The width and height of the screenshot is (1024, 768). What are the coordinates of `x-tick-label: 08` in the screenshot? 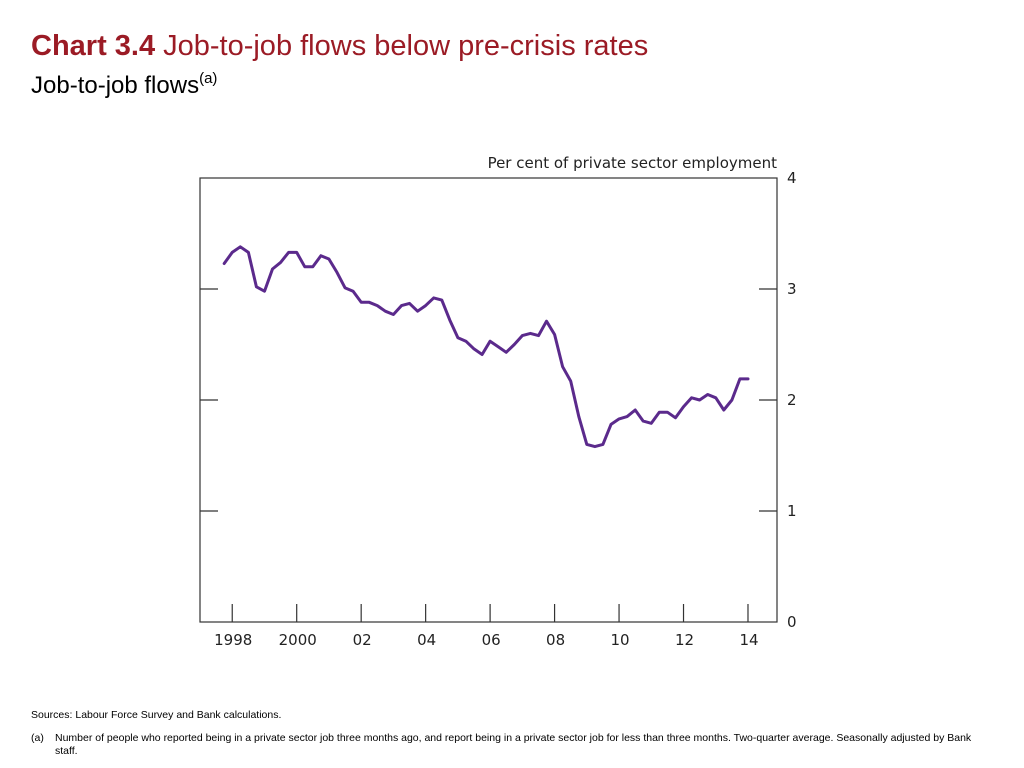 It's located at (555, 640).